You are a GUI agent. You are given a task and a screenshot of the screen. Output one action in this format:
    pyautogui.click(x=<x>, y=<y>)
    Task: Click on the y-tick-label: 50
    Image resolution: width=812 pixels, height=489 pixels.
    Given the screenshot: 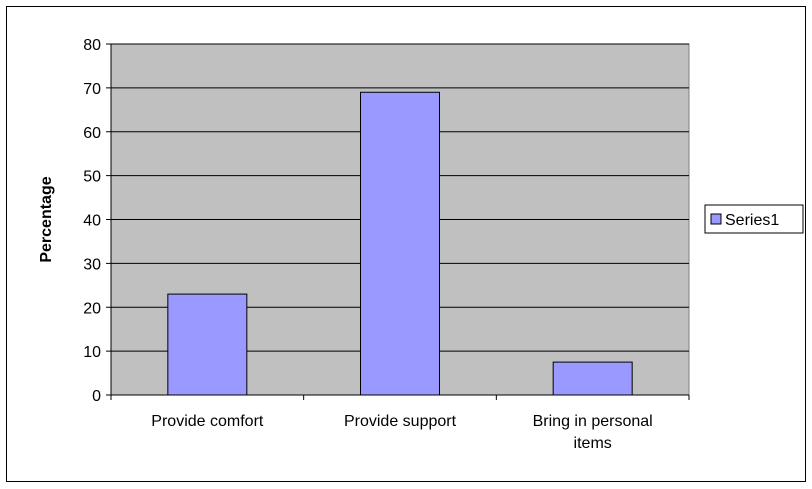 What is the action you would take?
    pyautogui.click(x=92, y=177)
    